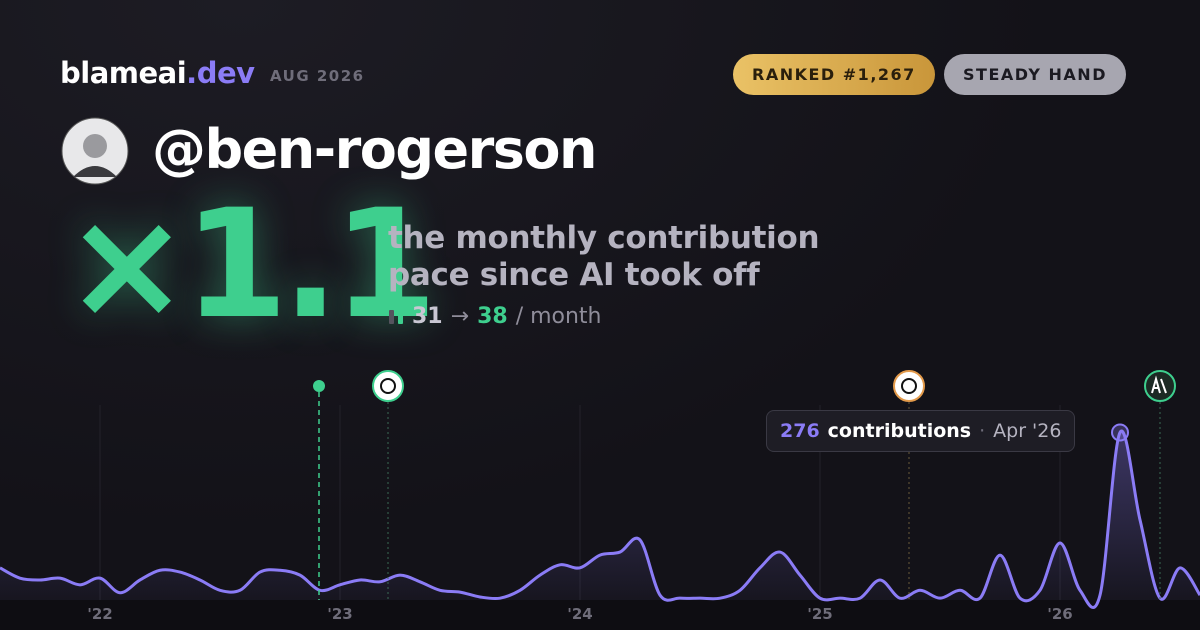  What do you see at coordinates (427, 316) in the screenshot?
I see `pace-from: 31` at bounding box center [427, 316].